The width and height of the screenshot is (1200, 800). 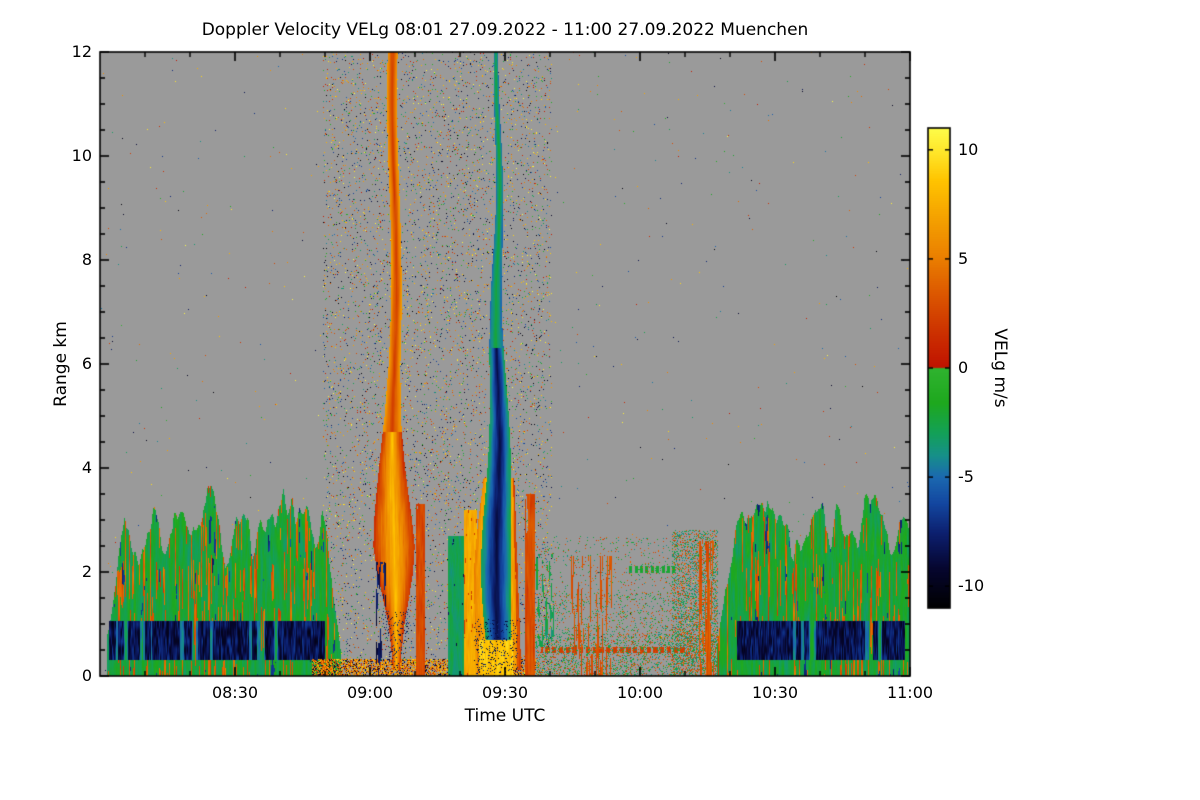 What do you see at coordinates (370, 692) in the screenshot?
I see `x-tick-label: 09:00` at bounding box center [370, 692].